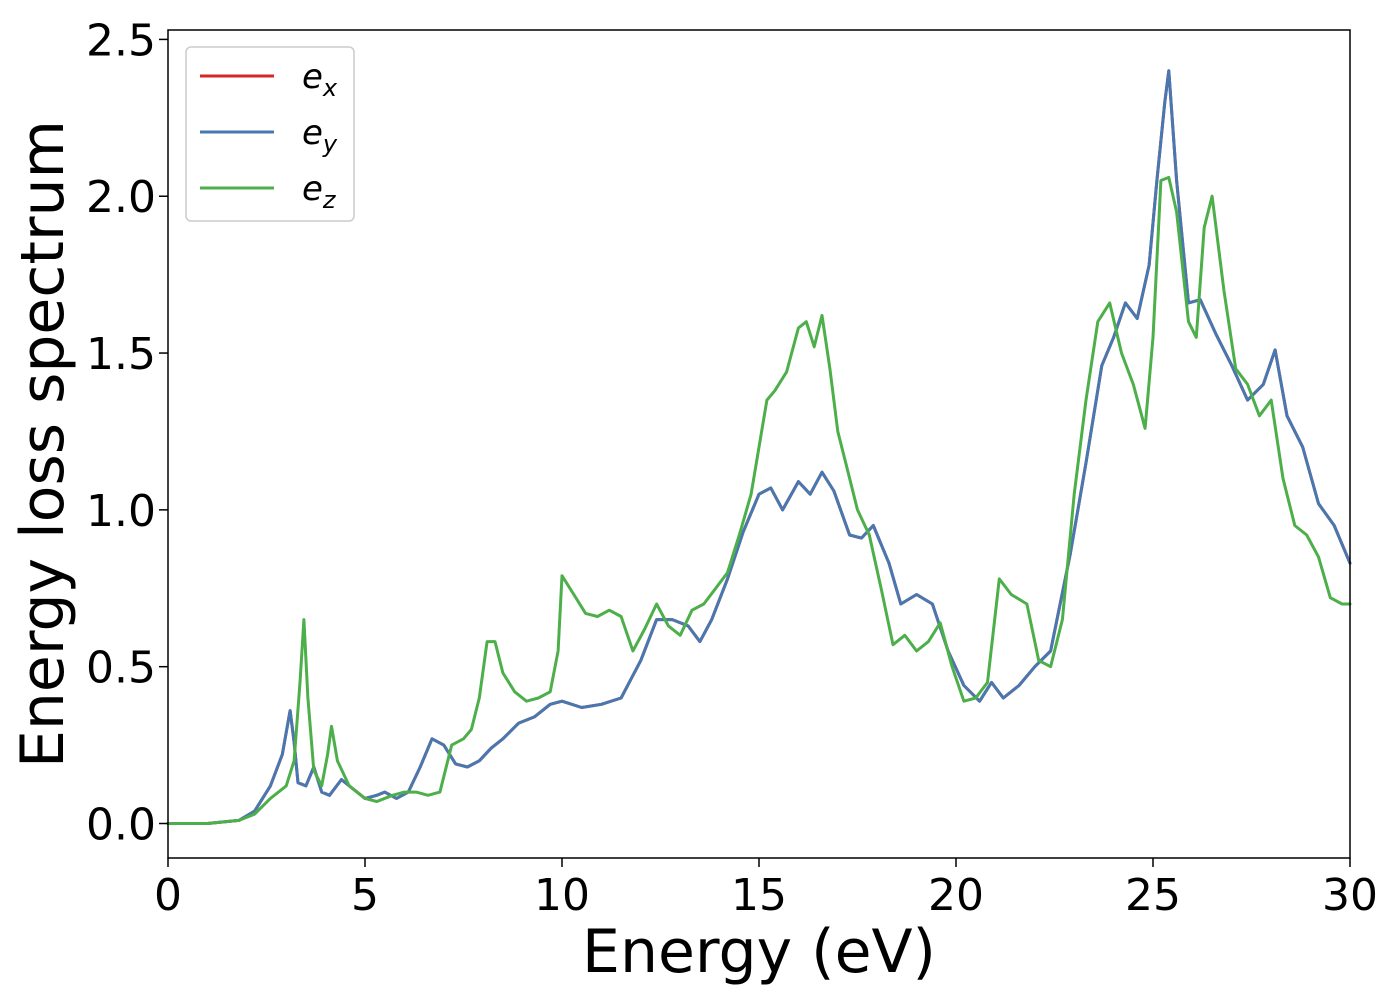 The height and width of the screenshot is (1000, 1400). Describe the element at coordinates (759, 952) in the screenshot. I see `x-axis-label: Energy (eV)` at that location.